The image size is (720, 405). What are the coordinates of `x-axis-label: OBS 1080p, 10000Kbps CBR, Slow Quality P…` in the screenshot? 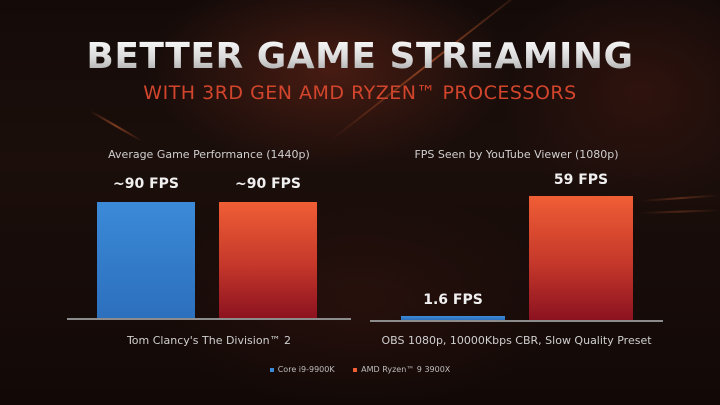 It's located at (516, 340).